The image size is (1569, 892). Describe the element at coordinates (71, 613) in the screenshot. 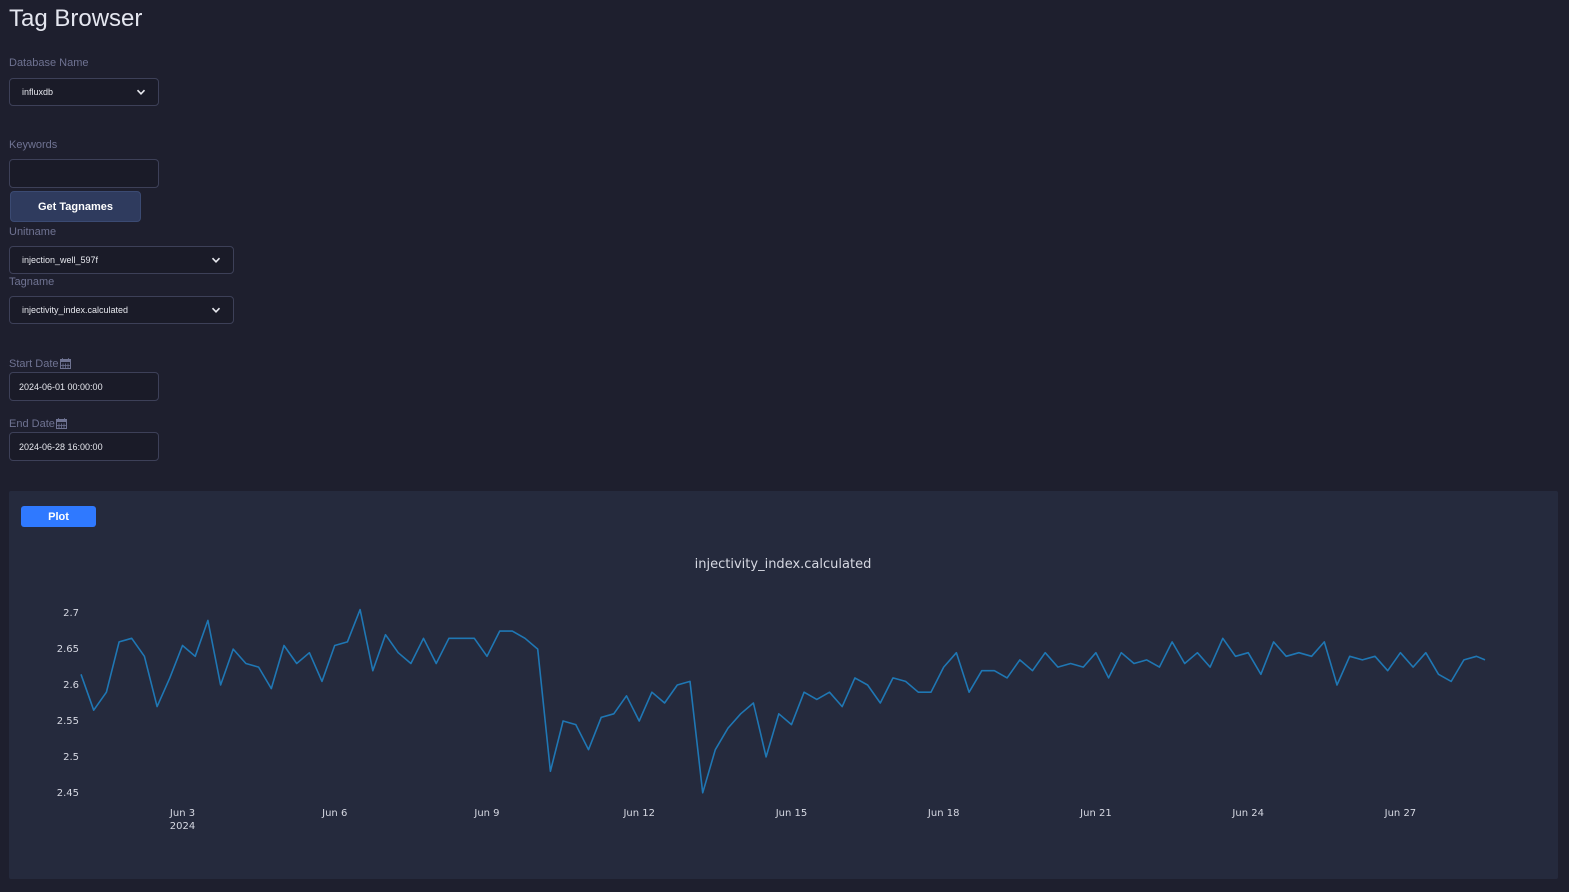

I see `y-tick-label: 2.7` at that location.